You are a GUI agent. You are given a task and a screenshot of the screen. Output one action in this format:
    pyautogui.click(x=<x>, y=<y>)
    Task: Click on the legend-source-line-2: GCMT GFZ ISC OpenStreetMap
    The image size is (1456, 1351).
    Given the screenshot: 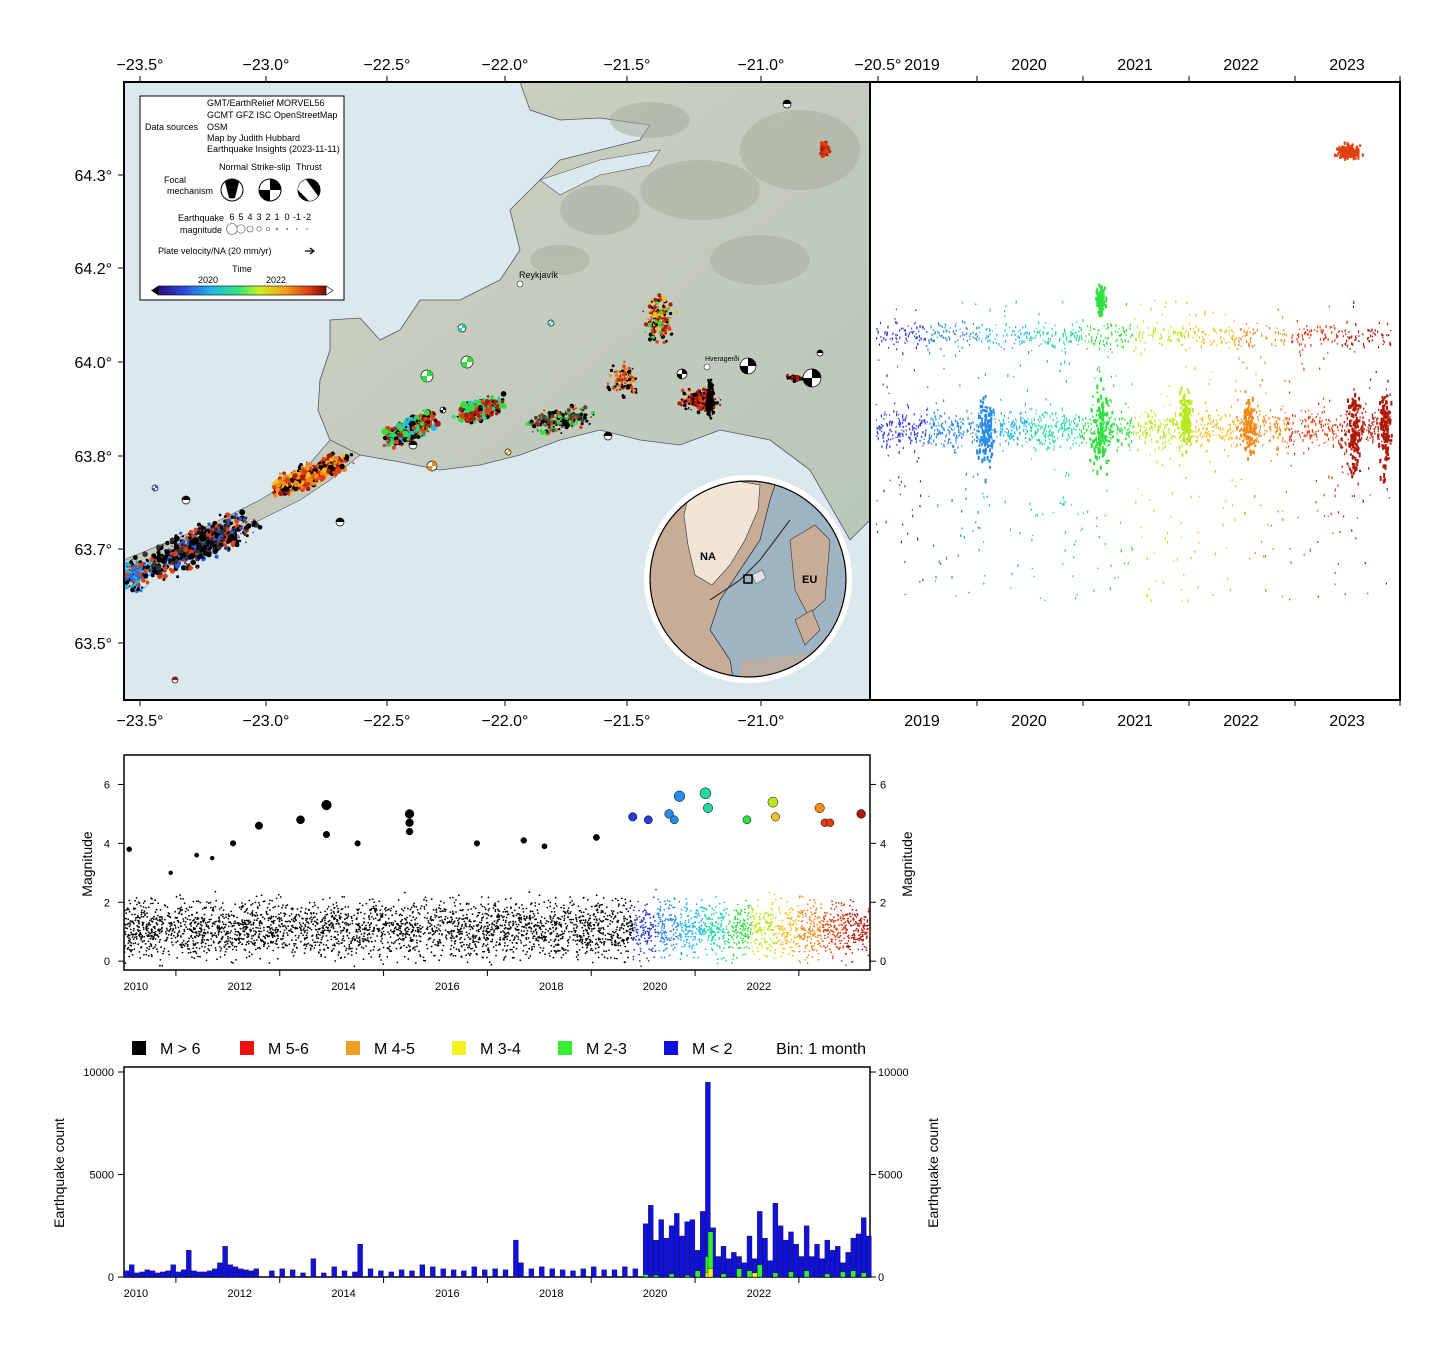 What is the action you would take?
    pyautogui.click(x=272, y=115)
    